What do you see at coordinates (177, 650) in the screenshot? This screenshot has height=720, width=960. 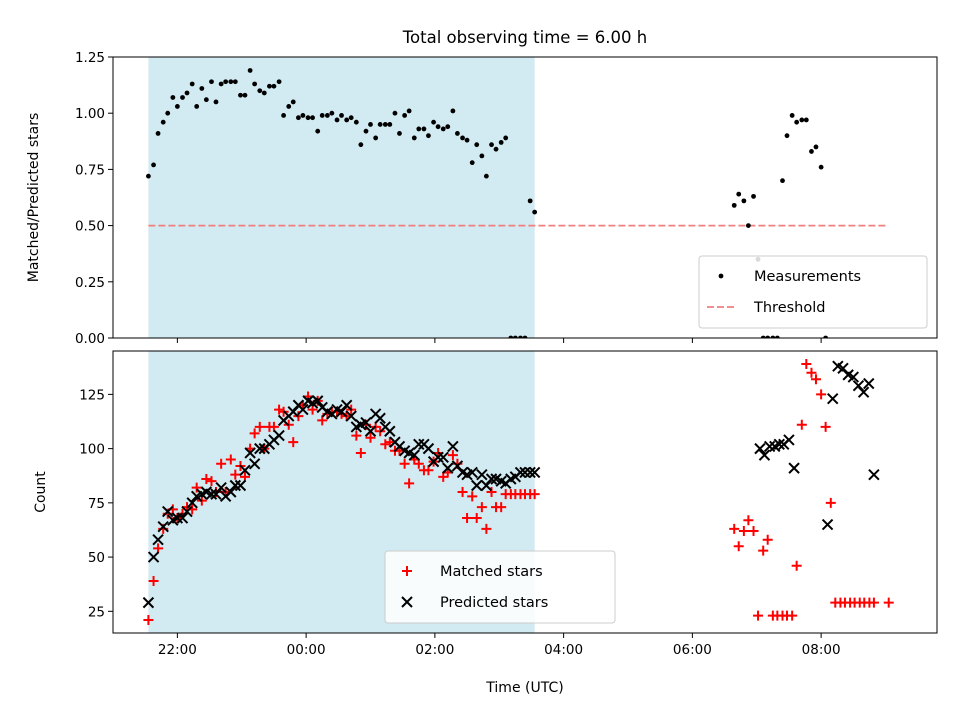 I see `x-tick-label: 22:00` at bounding box center [177, 650].